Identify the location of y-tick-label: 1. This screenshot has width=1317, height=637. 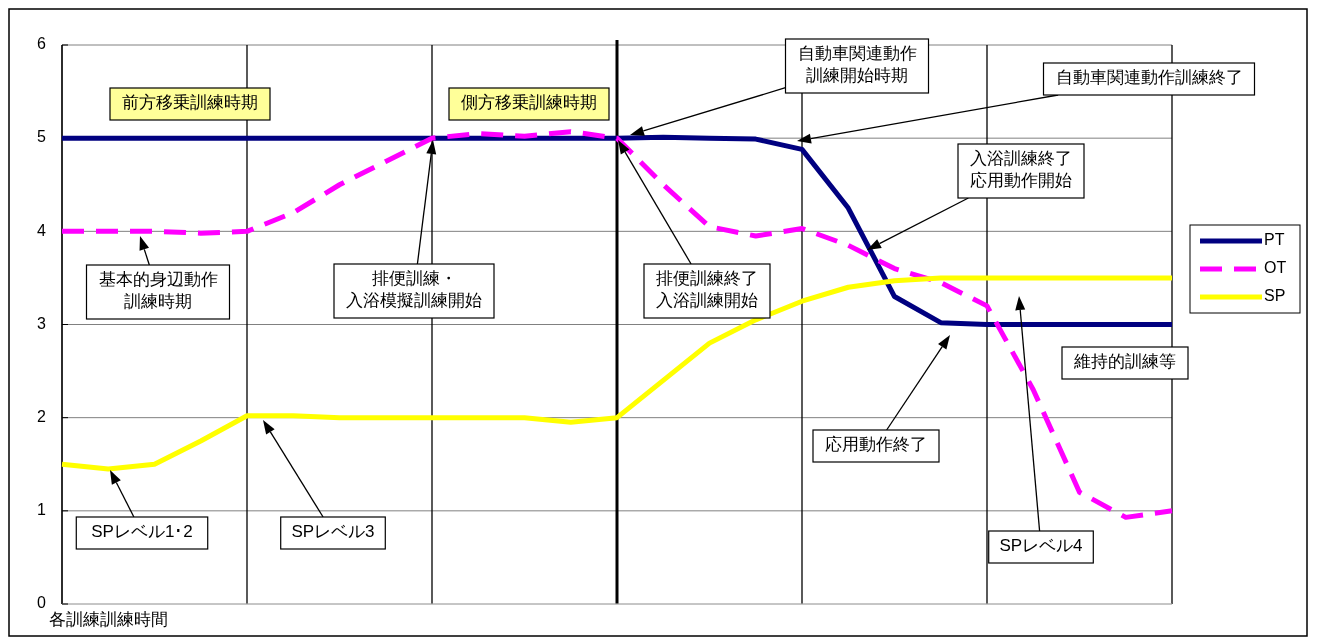
(42, 510).